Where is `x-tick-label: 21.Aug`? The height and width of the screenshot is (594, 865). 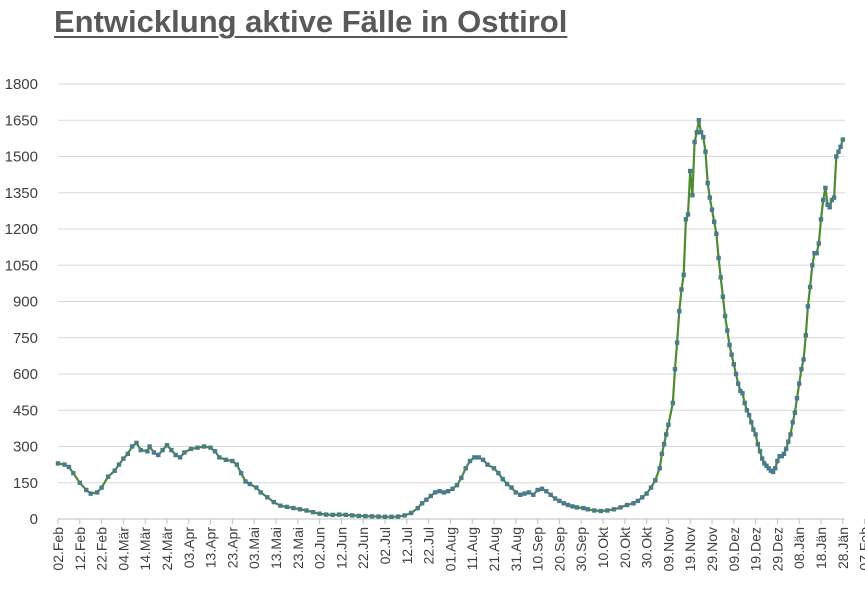
x-tick-label: 21.Aug is located at coordinates (494, 549).